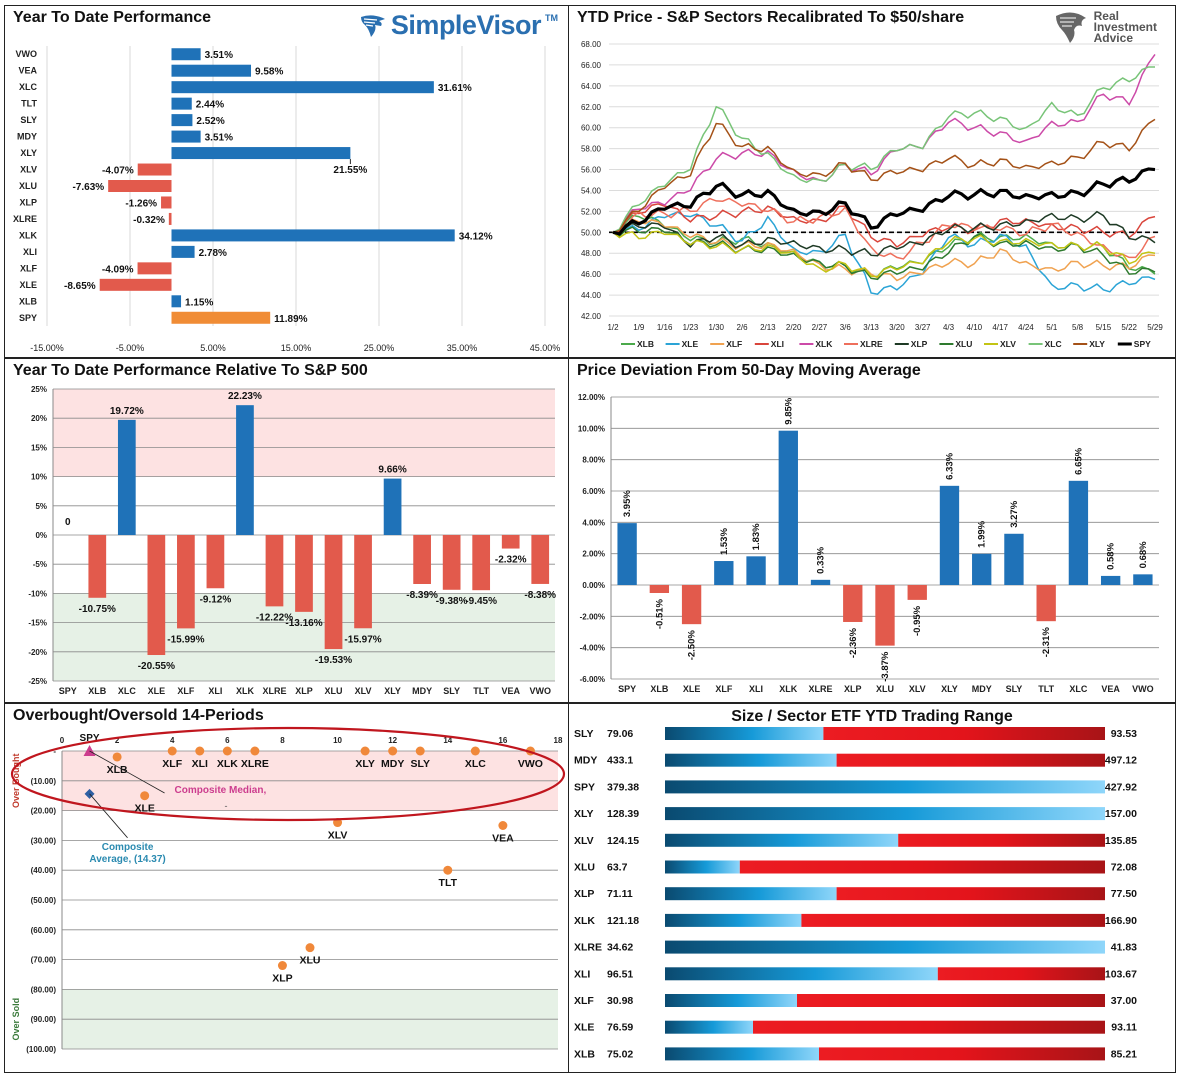 The width and height of the screenshot is (1179, 1078). I want to click on data-label: -8.39%, so click(422, 595).